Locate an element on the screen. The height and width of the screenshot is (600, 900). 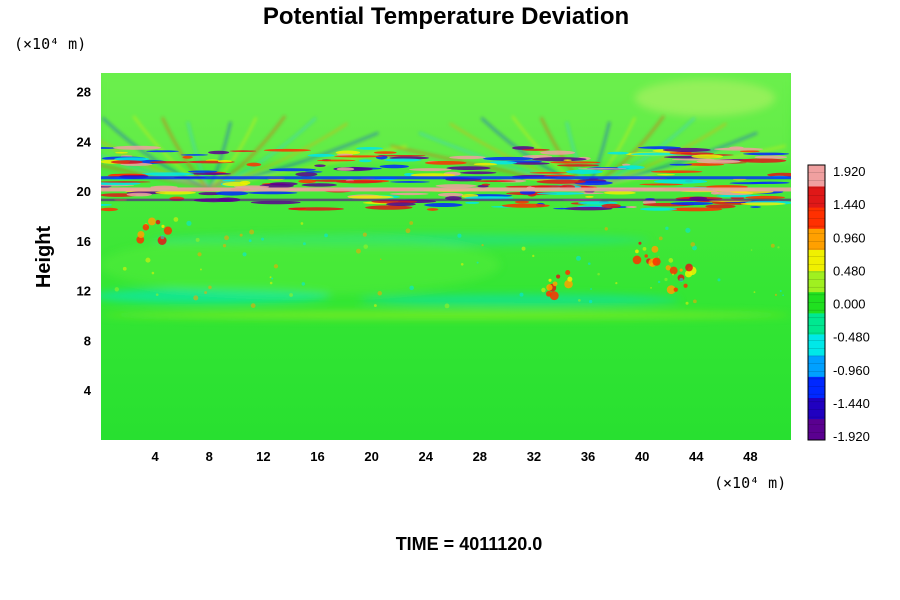
y-tick-label: 24 is located at coordinates (84, 141).